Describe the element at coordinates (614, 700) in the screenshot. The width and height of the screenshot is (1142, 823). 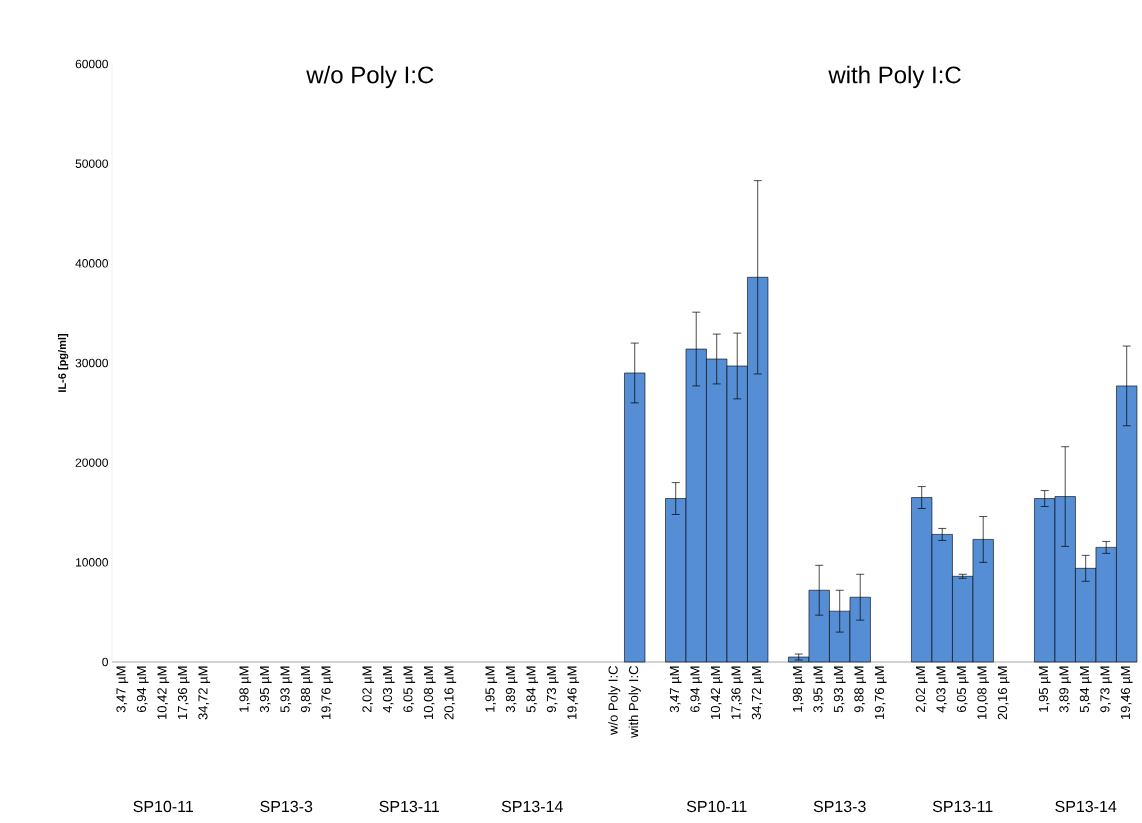
I see `x-tick-label: w/o Poly I:C` at that location.